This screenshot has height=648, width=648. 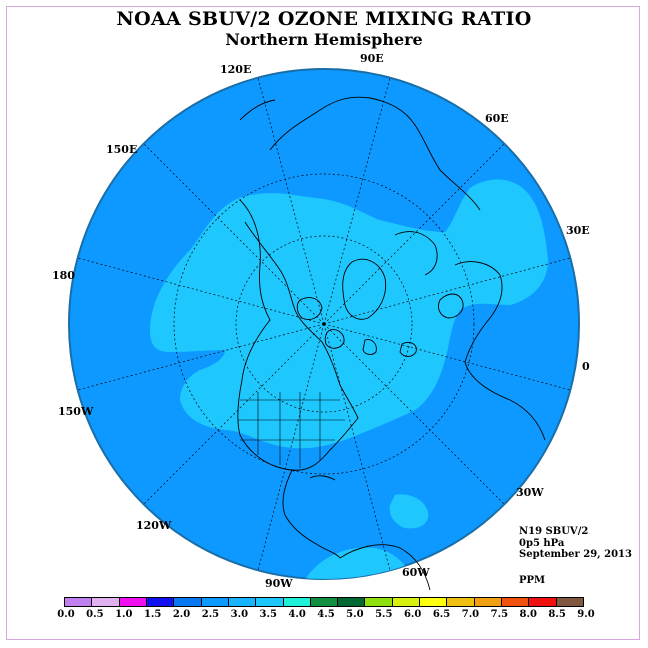 What do you see at coordinates (154, 525) in the screenshot?
I see `lon-label-120w: 120W` at bounding box center [154, 525].